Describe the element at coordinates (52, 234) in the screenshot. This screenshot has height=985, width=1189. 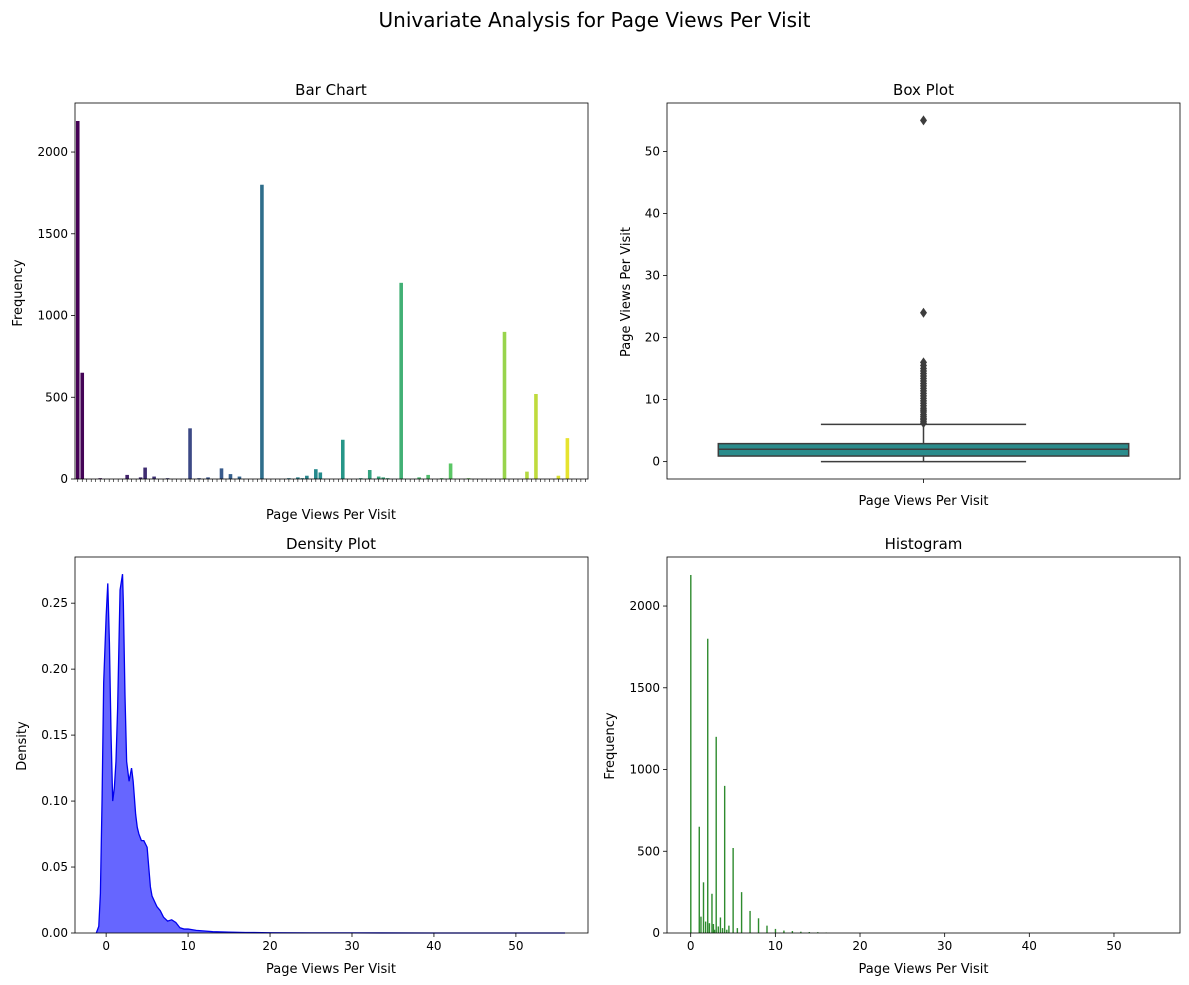
I see `bar-chart-y-tick-label: 1500` at that location.